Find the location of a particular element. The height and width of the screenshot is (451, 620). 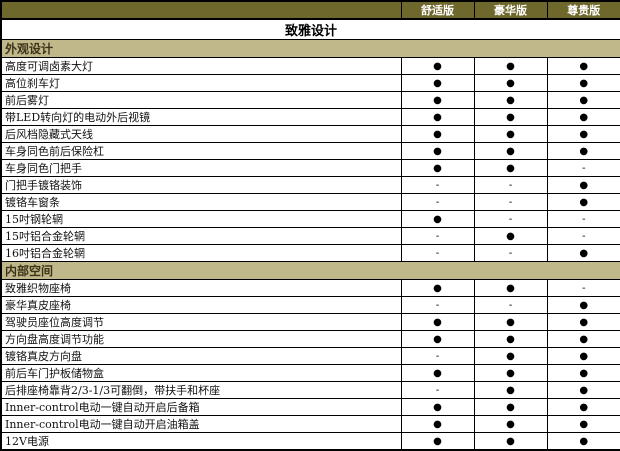

feature-row: 15吋铝合金轮辋 - ● - is located at coordinates (310, 236).